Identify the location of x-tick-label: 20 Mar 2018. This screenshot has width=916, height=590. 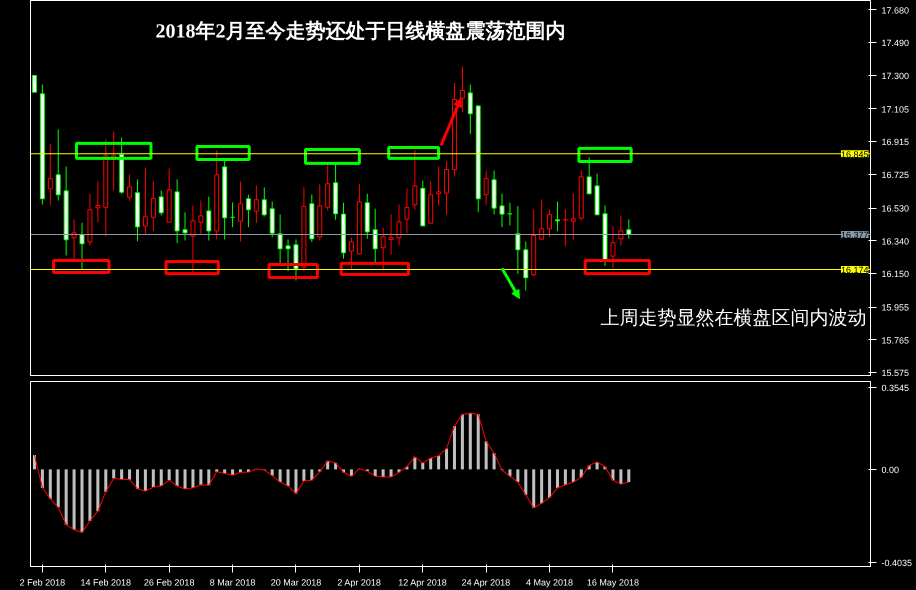
(296, 583).